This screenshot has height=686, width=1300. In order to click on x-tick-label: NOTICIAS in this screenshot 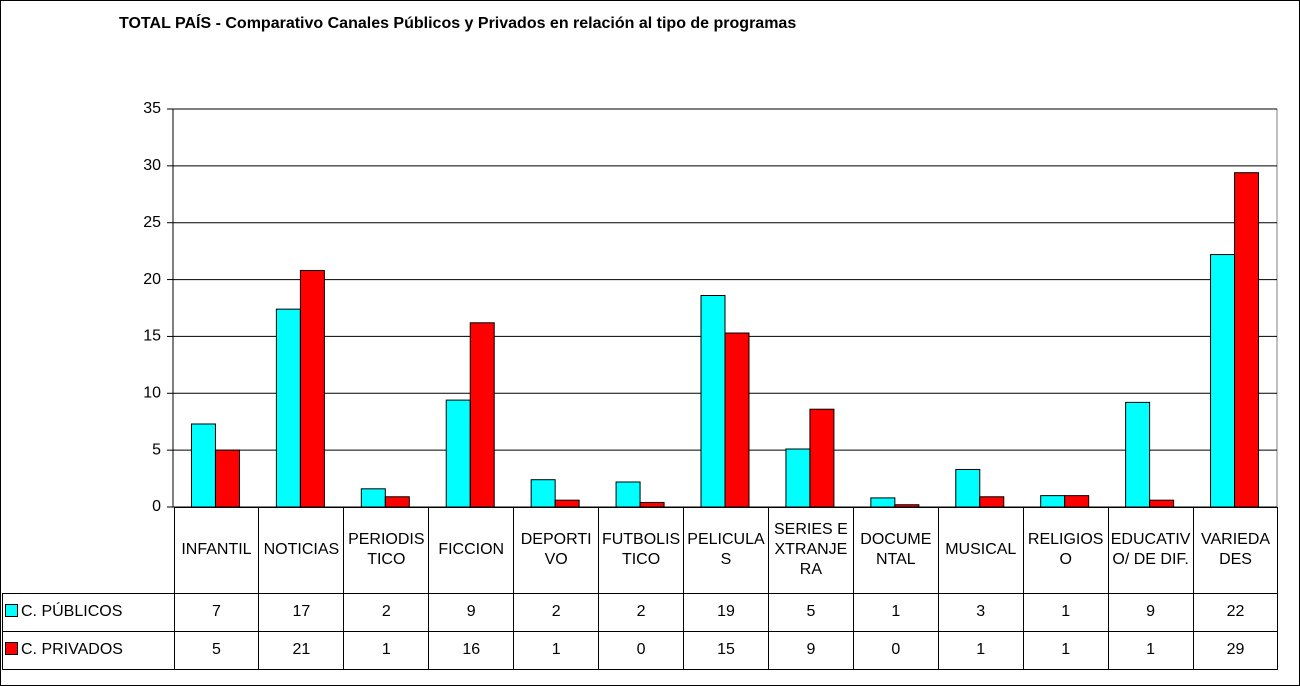, I will do `click(301, 550)`.